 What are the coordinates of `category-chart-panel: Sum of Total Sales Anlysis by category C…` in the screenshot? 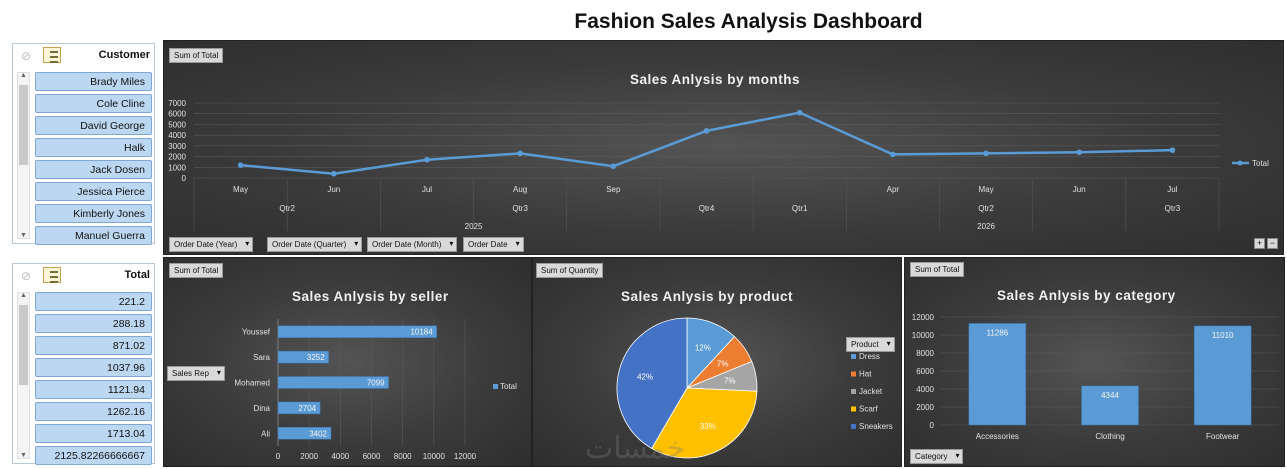 It's located at (1094, 362).